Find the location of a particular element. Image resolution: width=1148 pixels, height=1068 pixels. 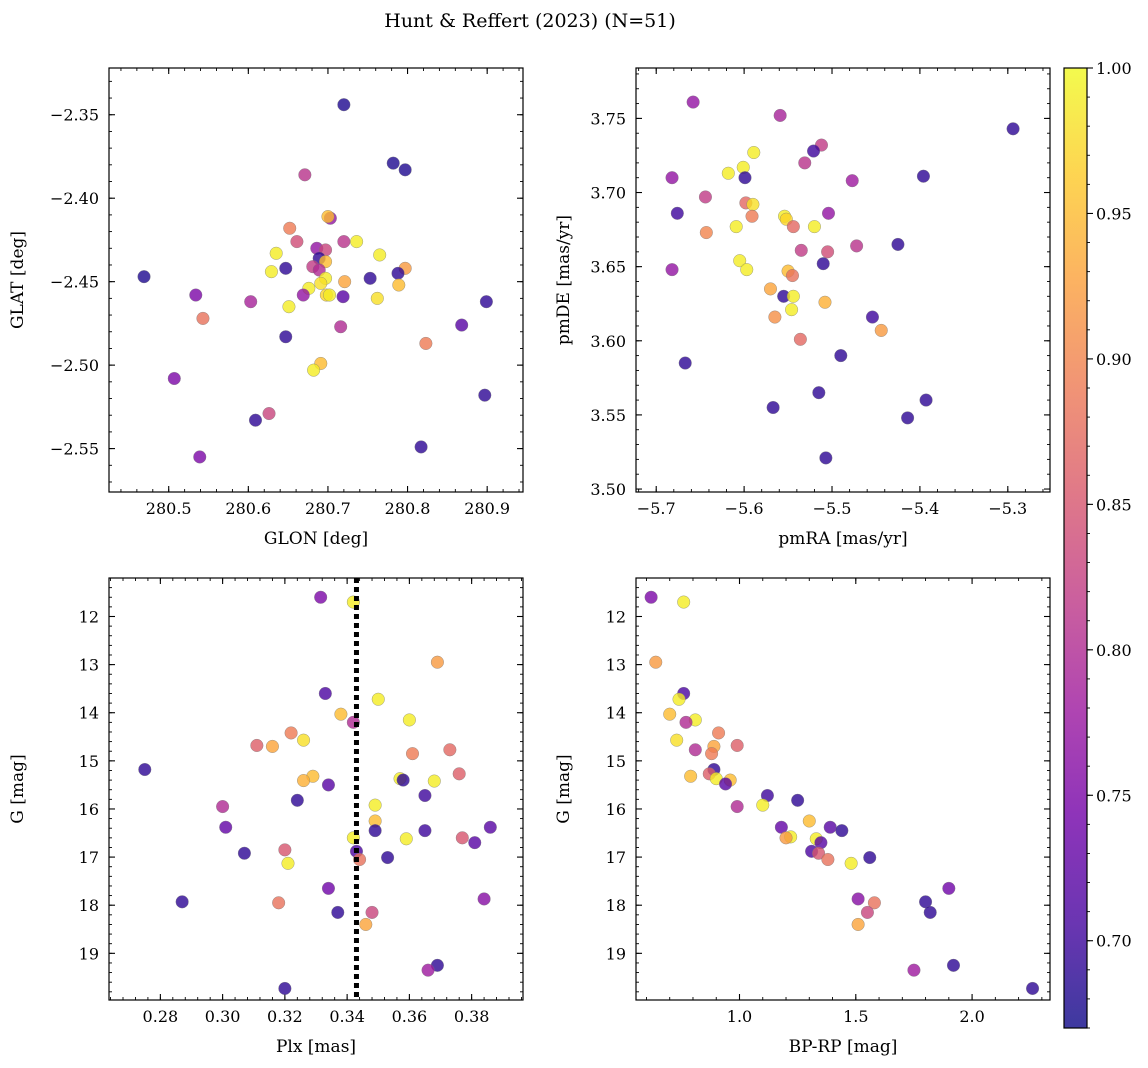

colorbar-tick-label: 0.80 is located at coordinates (1114, 650).